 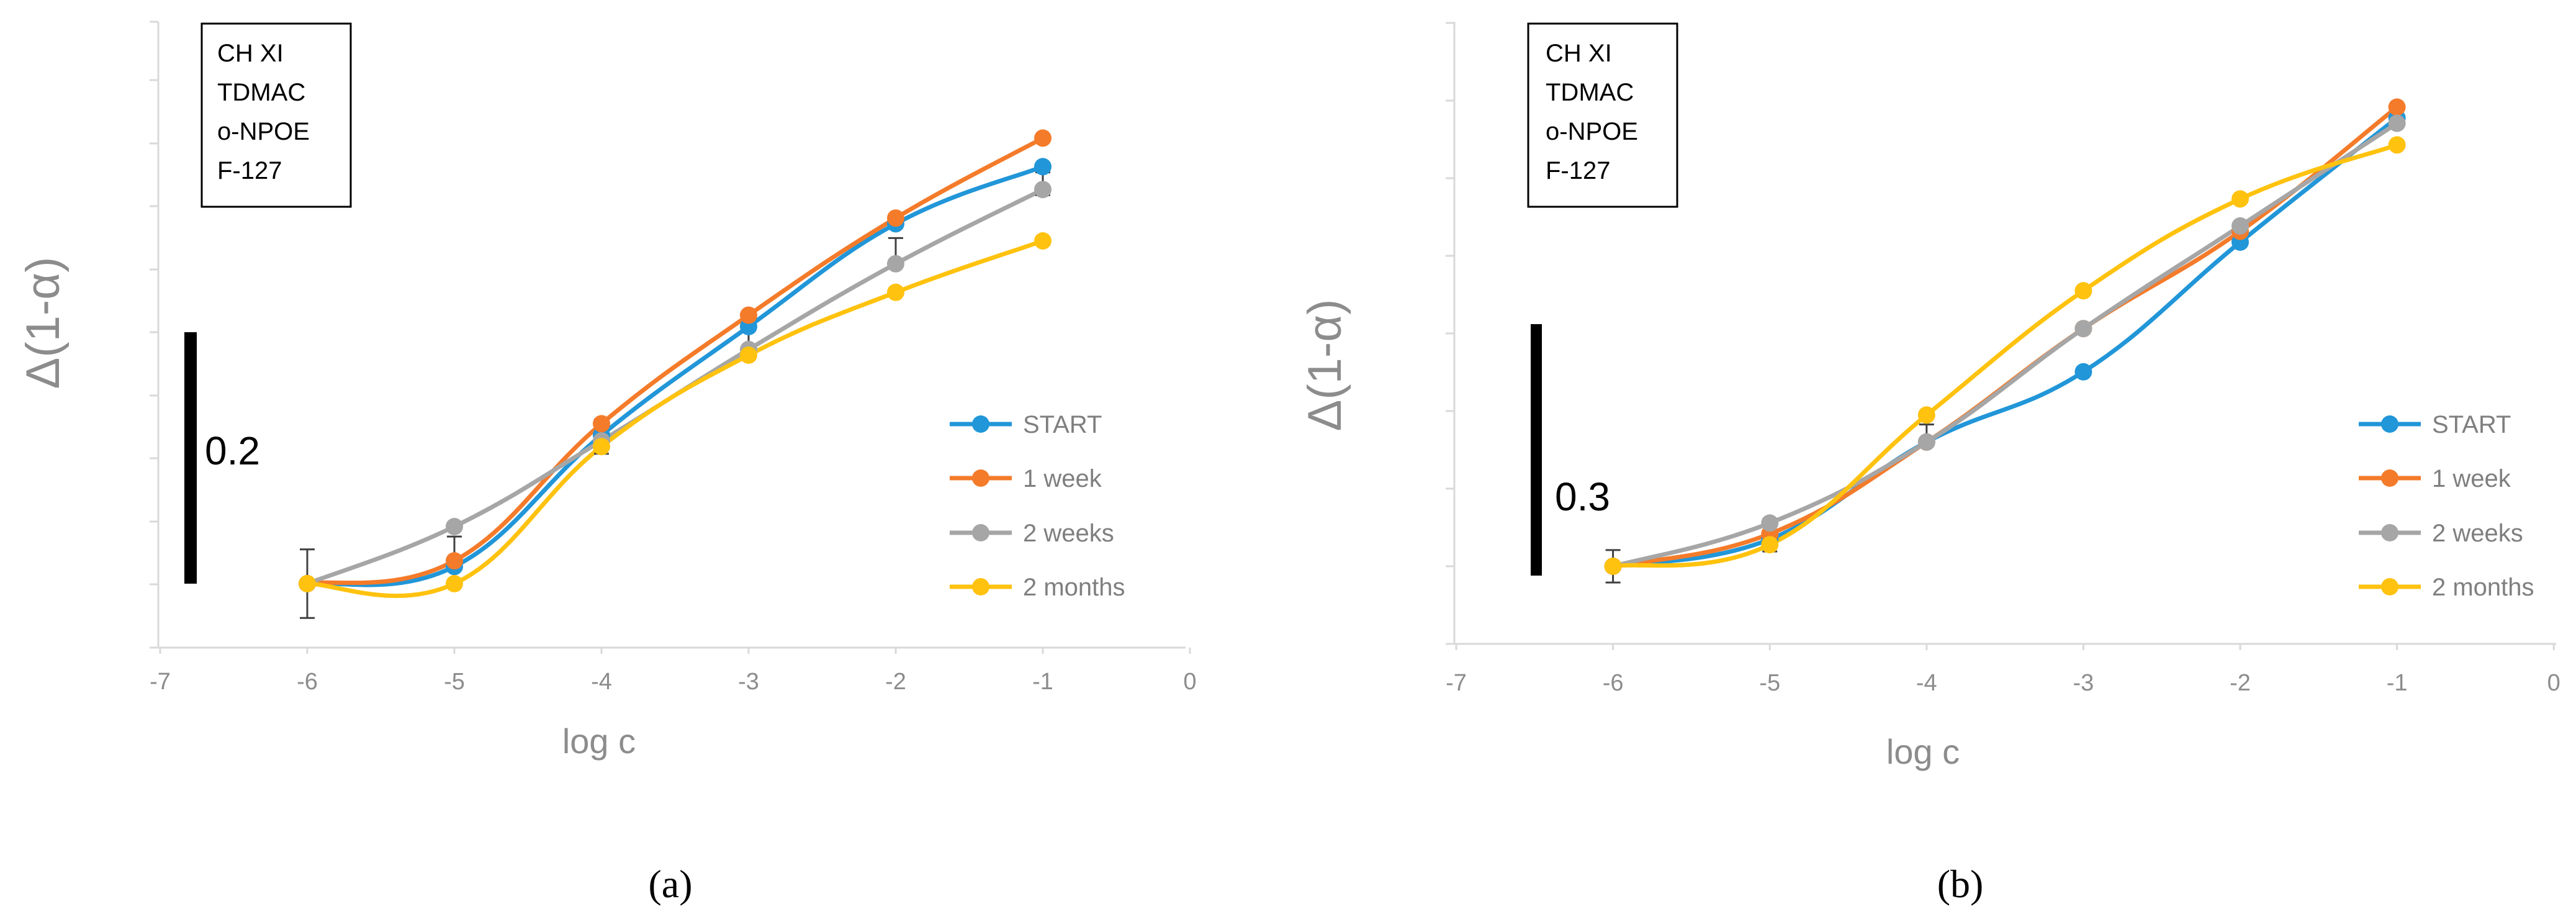 What do you see at coordinates (895, 682) in the screenshot?
I see `panel-a-x-tick-label-5: -2` at bounding box center [895, 682].